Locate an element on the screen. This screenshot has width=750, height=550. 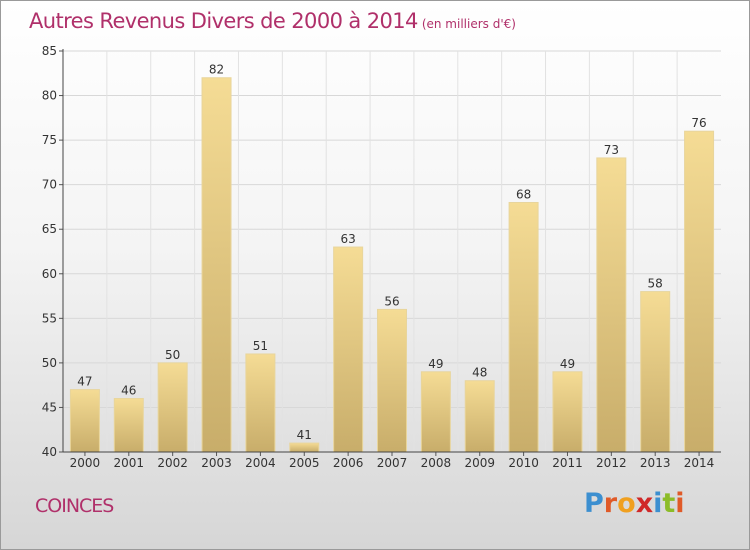
bar-value-label: 63 is located at coordinates (347, 239).